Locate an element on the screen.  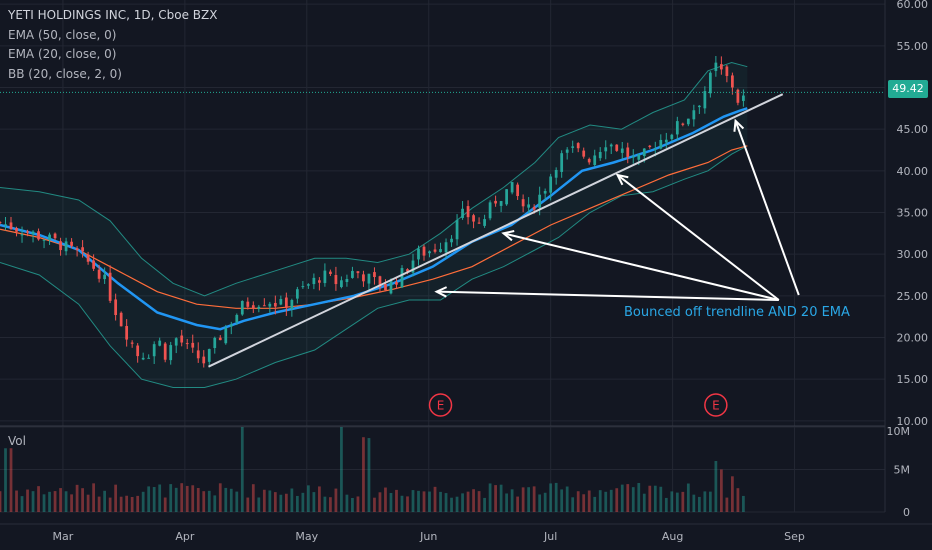
price-tick-label: 30.00 is located at coordinates (913, 254).